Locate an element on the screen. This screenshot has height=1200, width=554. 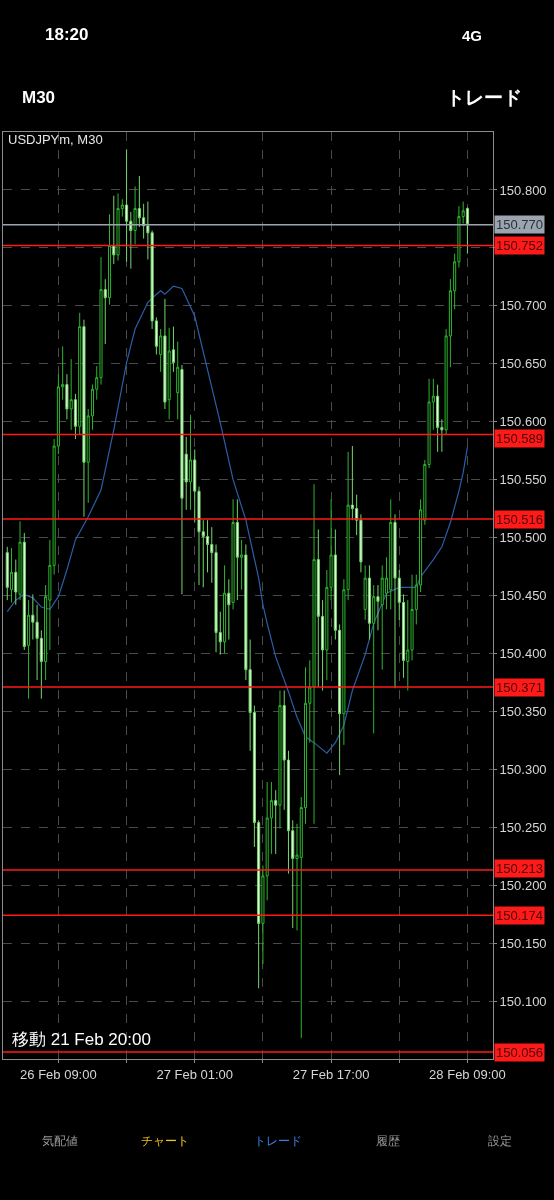
ref-line-label: 150.213 is located at coordinates (519, 868).